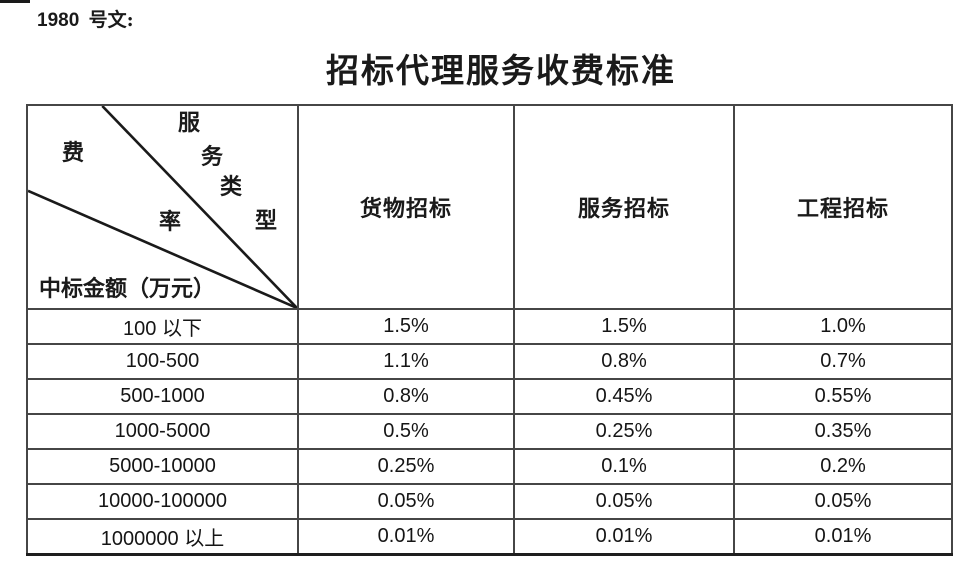 The height and width of the screenshot is (581, 976). I want to click on rate-cell: 0.5%, so click(406, 431).